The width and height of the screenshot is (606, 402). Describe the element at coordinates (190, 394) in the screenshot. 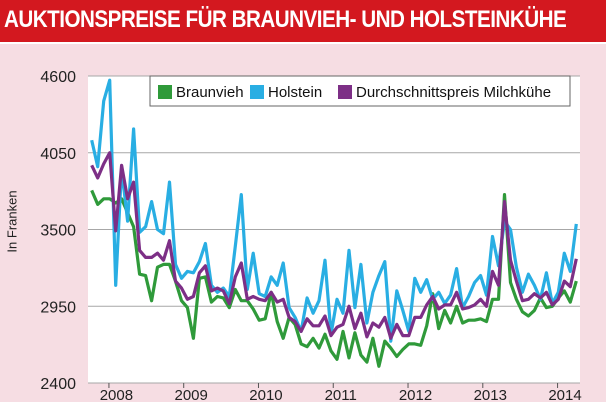

I see `x-tick-label-2009: 2009` at that location.